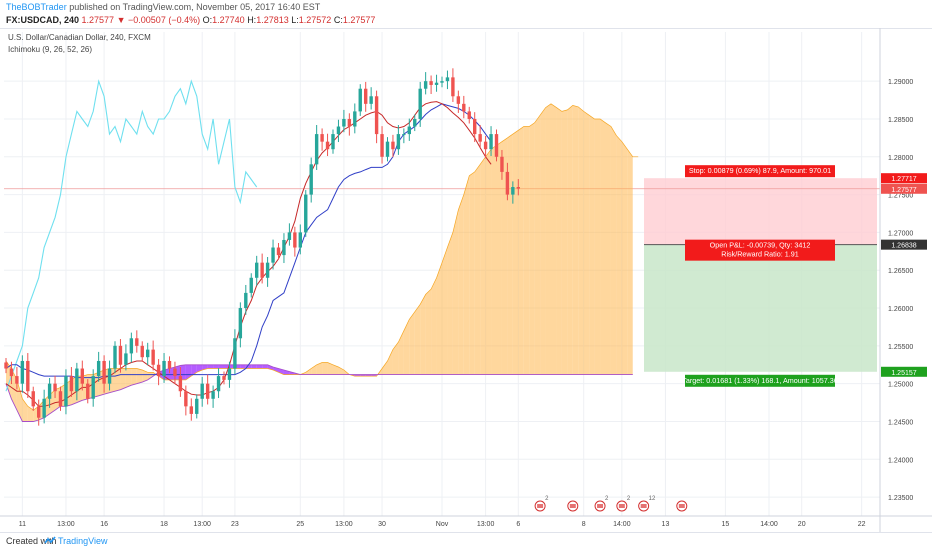 This screenshot has height=551, width=932. Describe the element at coordinates (98, 20) in the screenshot. I see `last-price: 1.27577` at that location.